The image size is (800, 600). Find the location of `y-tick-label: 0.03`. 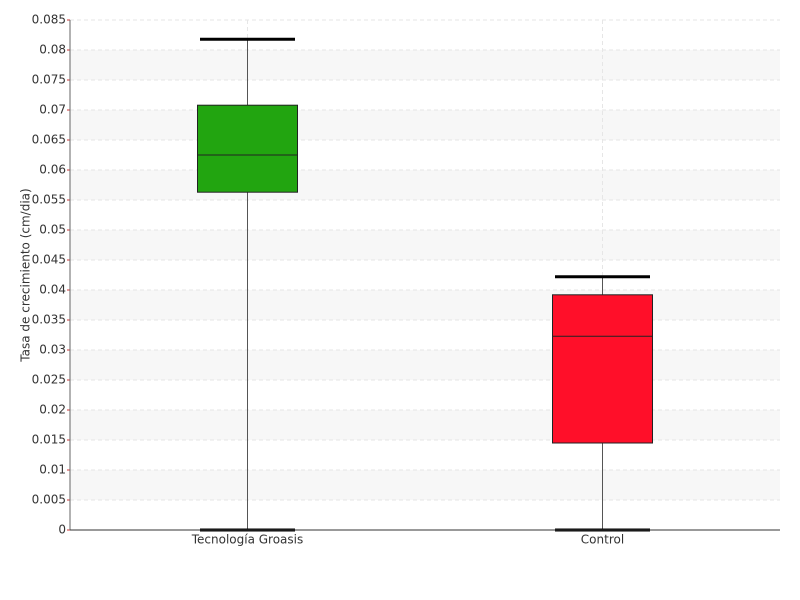

y-tick-label: 0.03 is located at coordinates (52, 350).